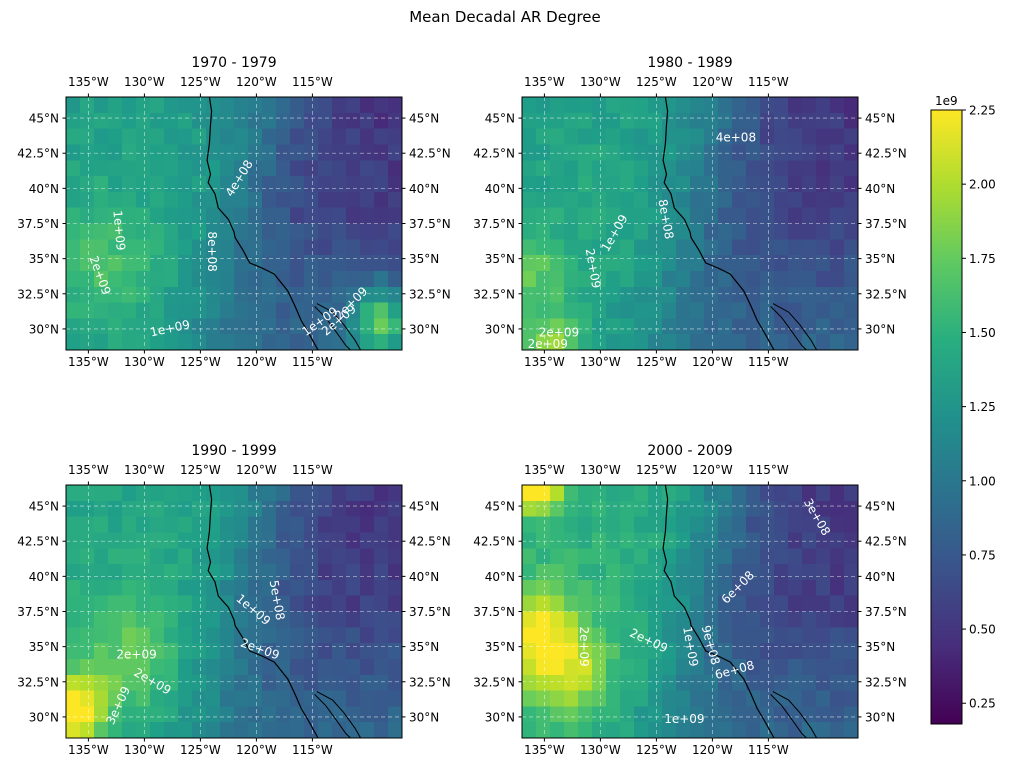 The width and height of the screenshot is (1011, 769). I want to click on contour-label: 5e+08, so click(277, 600).